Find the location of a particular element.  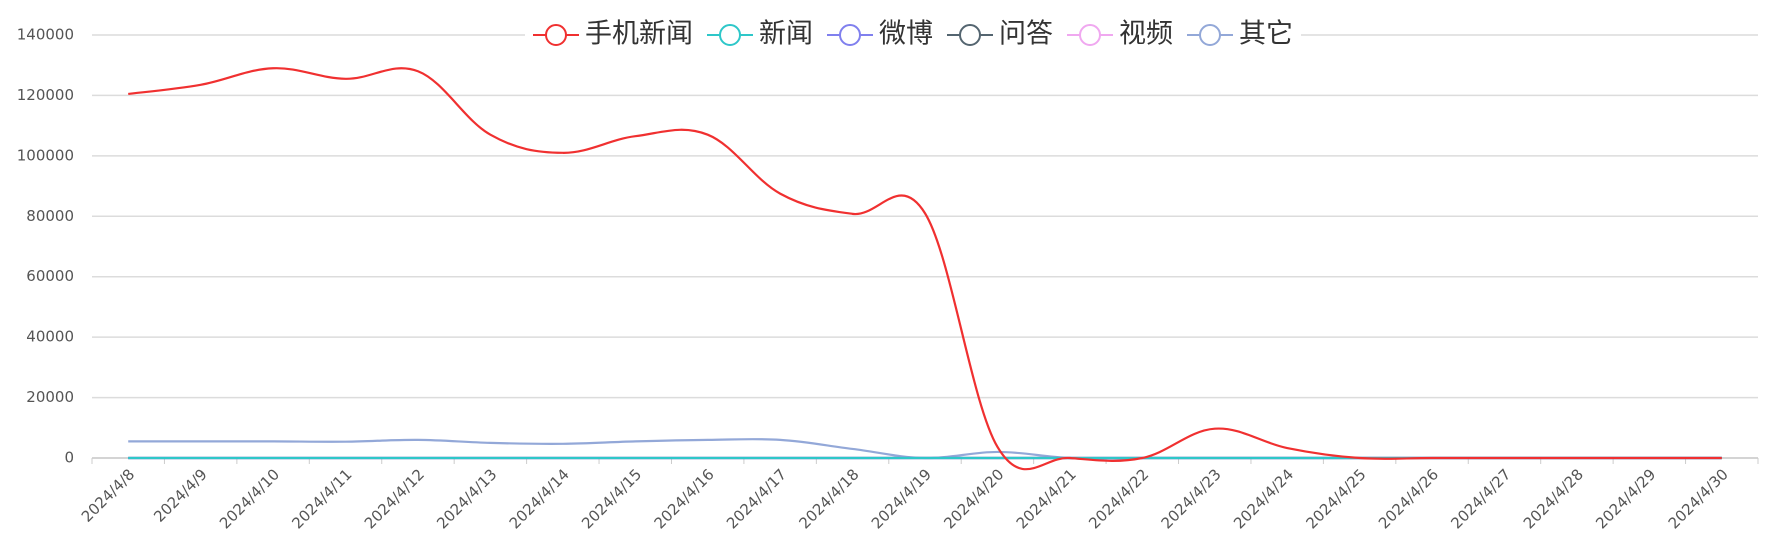

y-tick-label: 80000 is located at coordinates (50, 216).